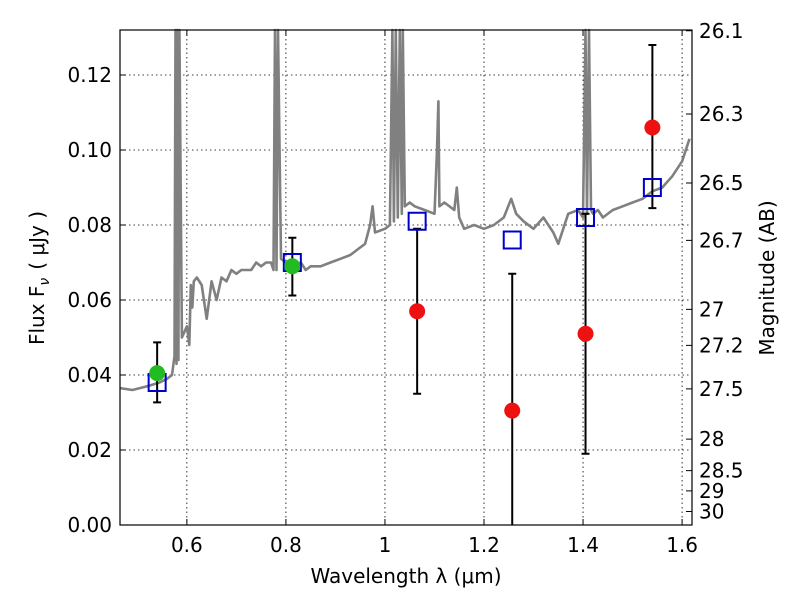 Image resolution: width=800 pixels, height=600 pixels. What do you see at coordinates (767, 277) in the screenshot?
I see `y2-axis-label: Magnitude (AB)` at bounding box center [767, 277].